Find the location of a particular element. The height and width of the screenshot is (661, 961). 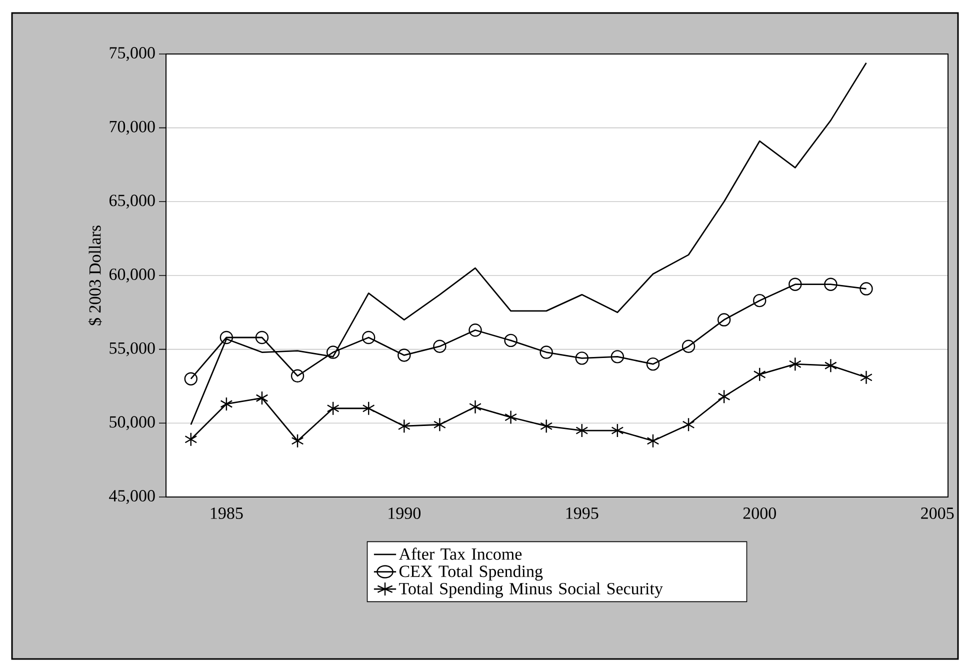

legend-label: Total Spending Minus Social Security is located at coordinates (531, 590).